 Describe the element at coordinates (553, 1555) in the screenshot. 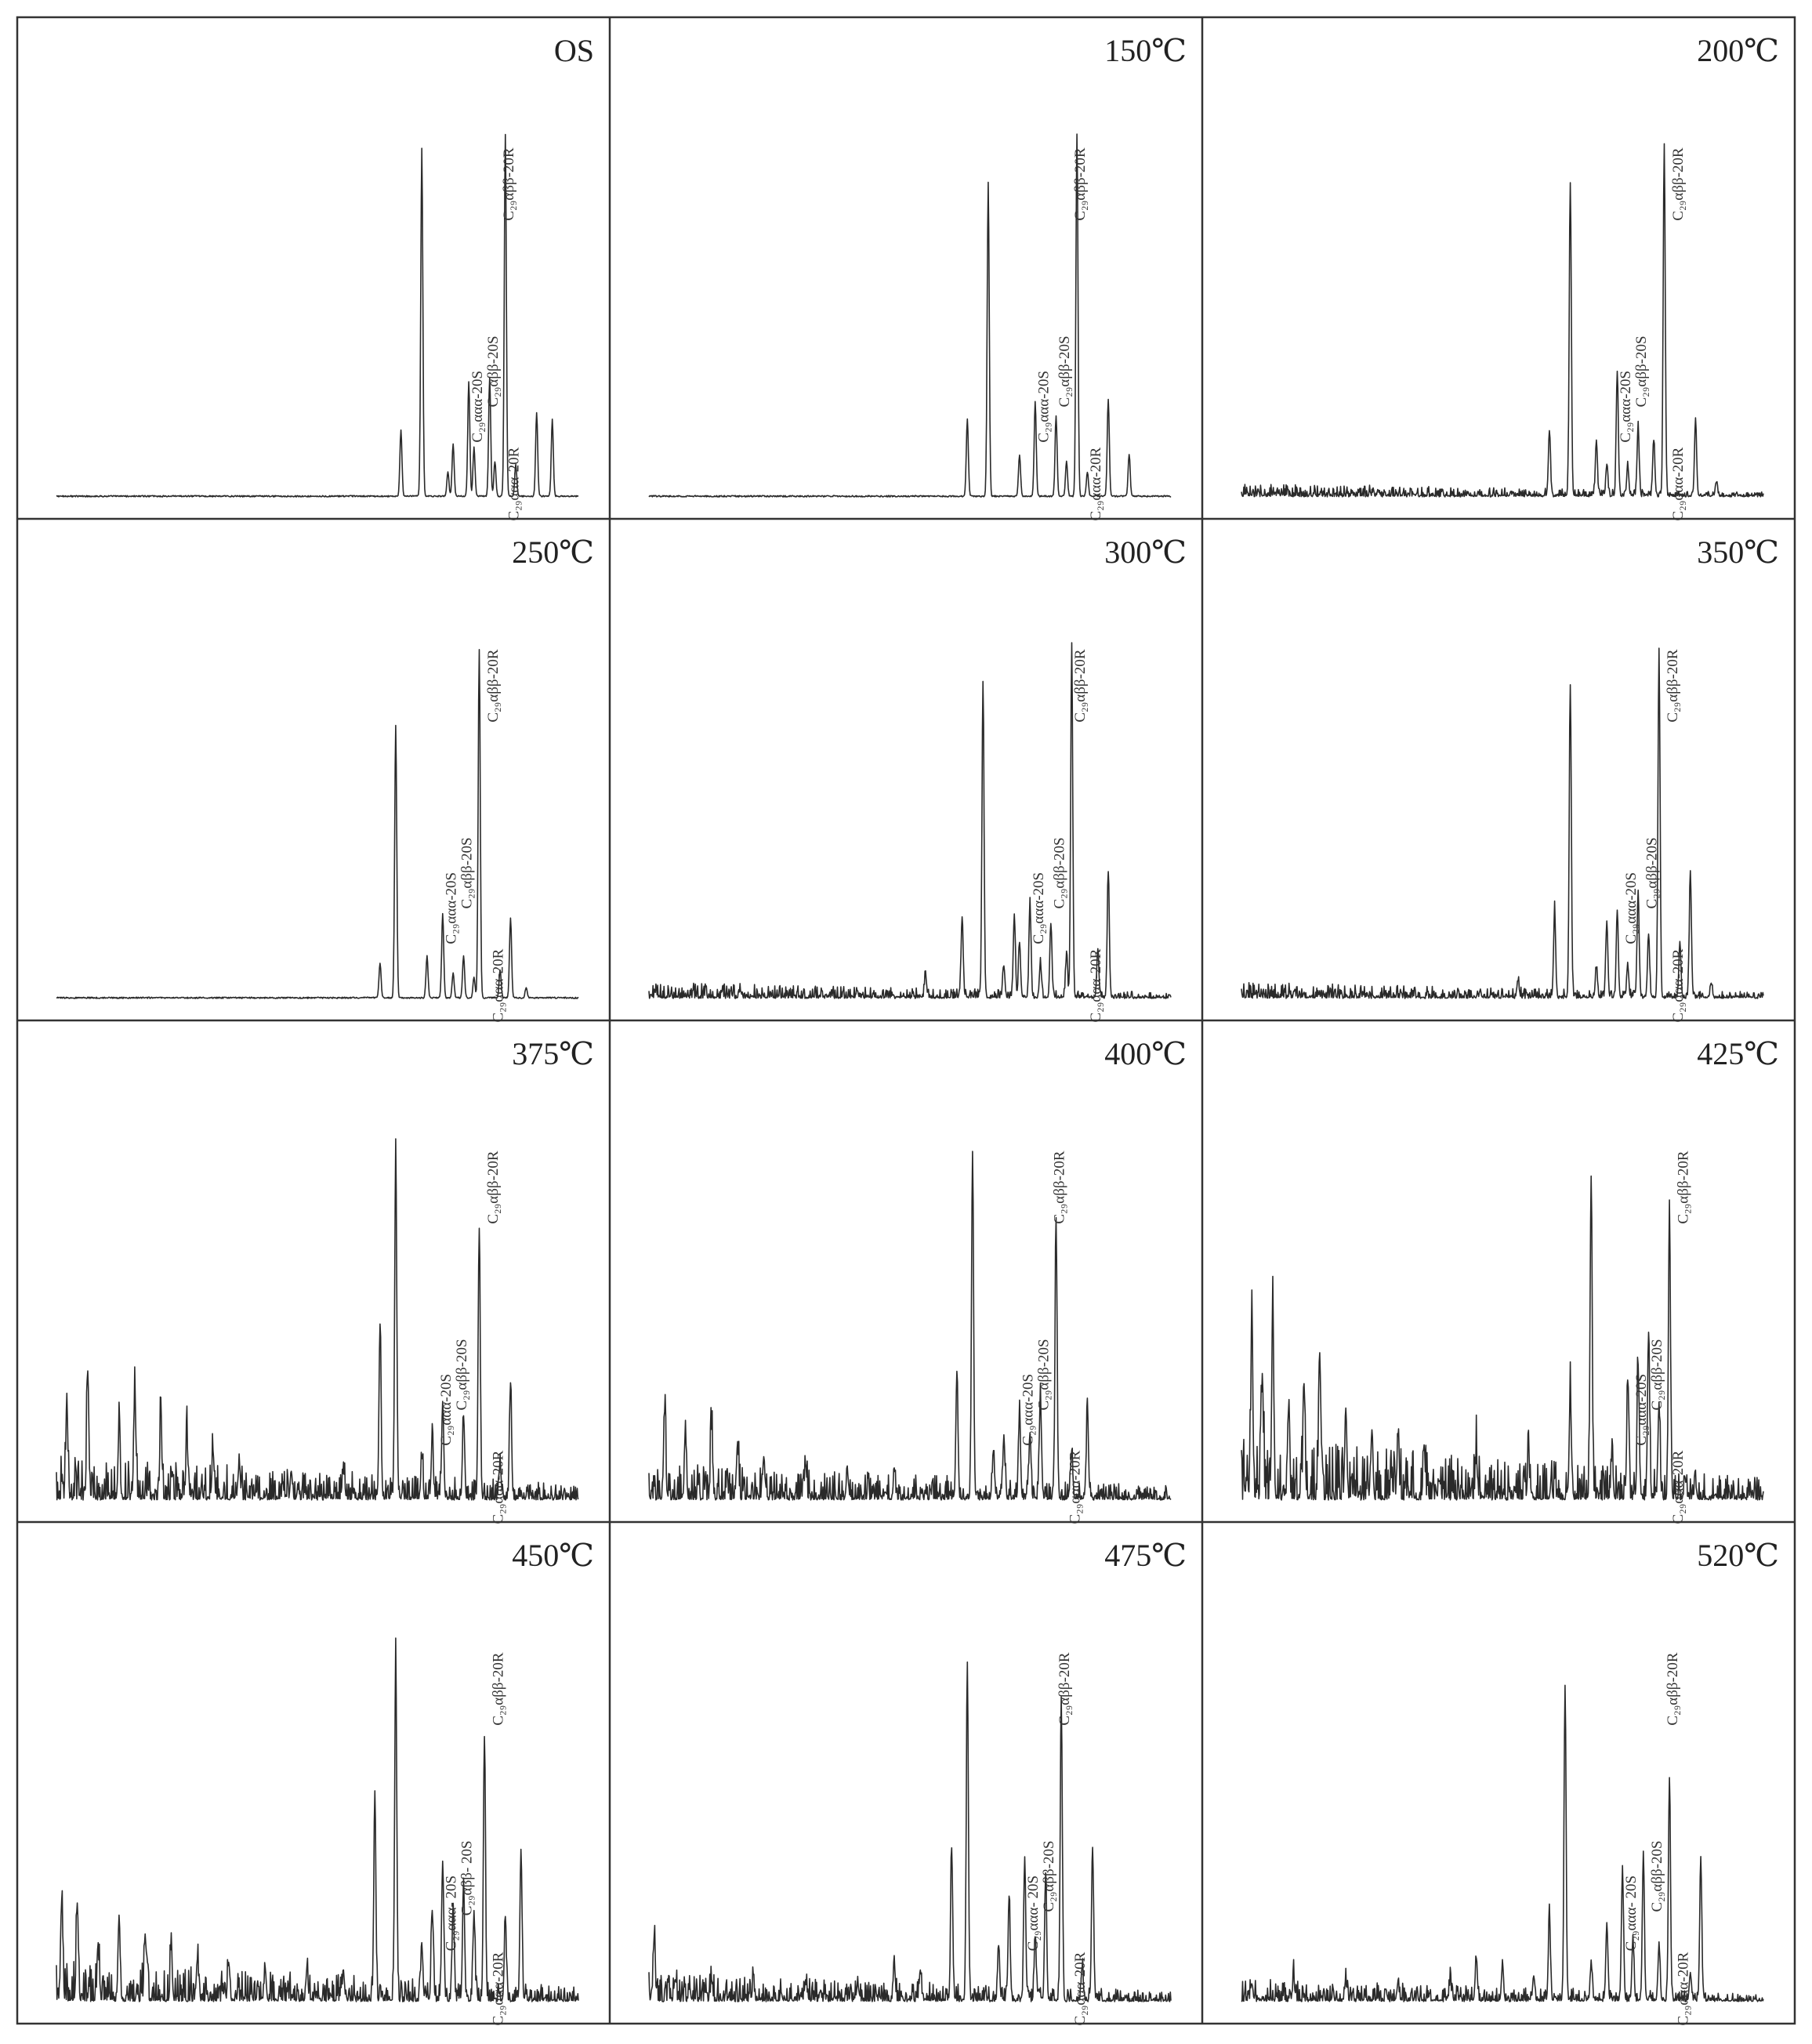

I see `panel-title: 450℃` at that location.